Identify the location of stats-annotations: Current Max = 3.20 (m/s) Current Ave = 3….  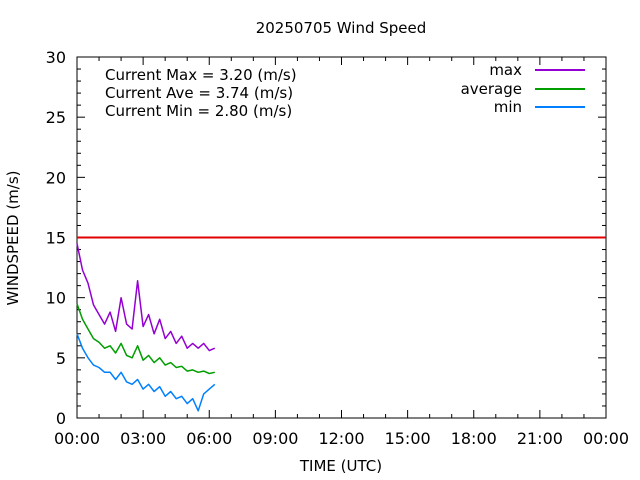
(201, 93).